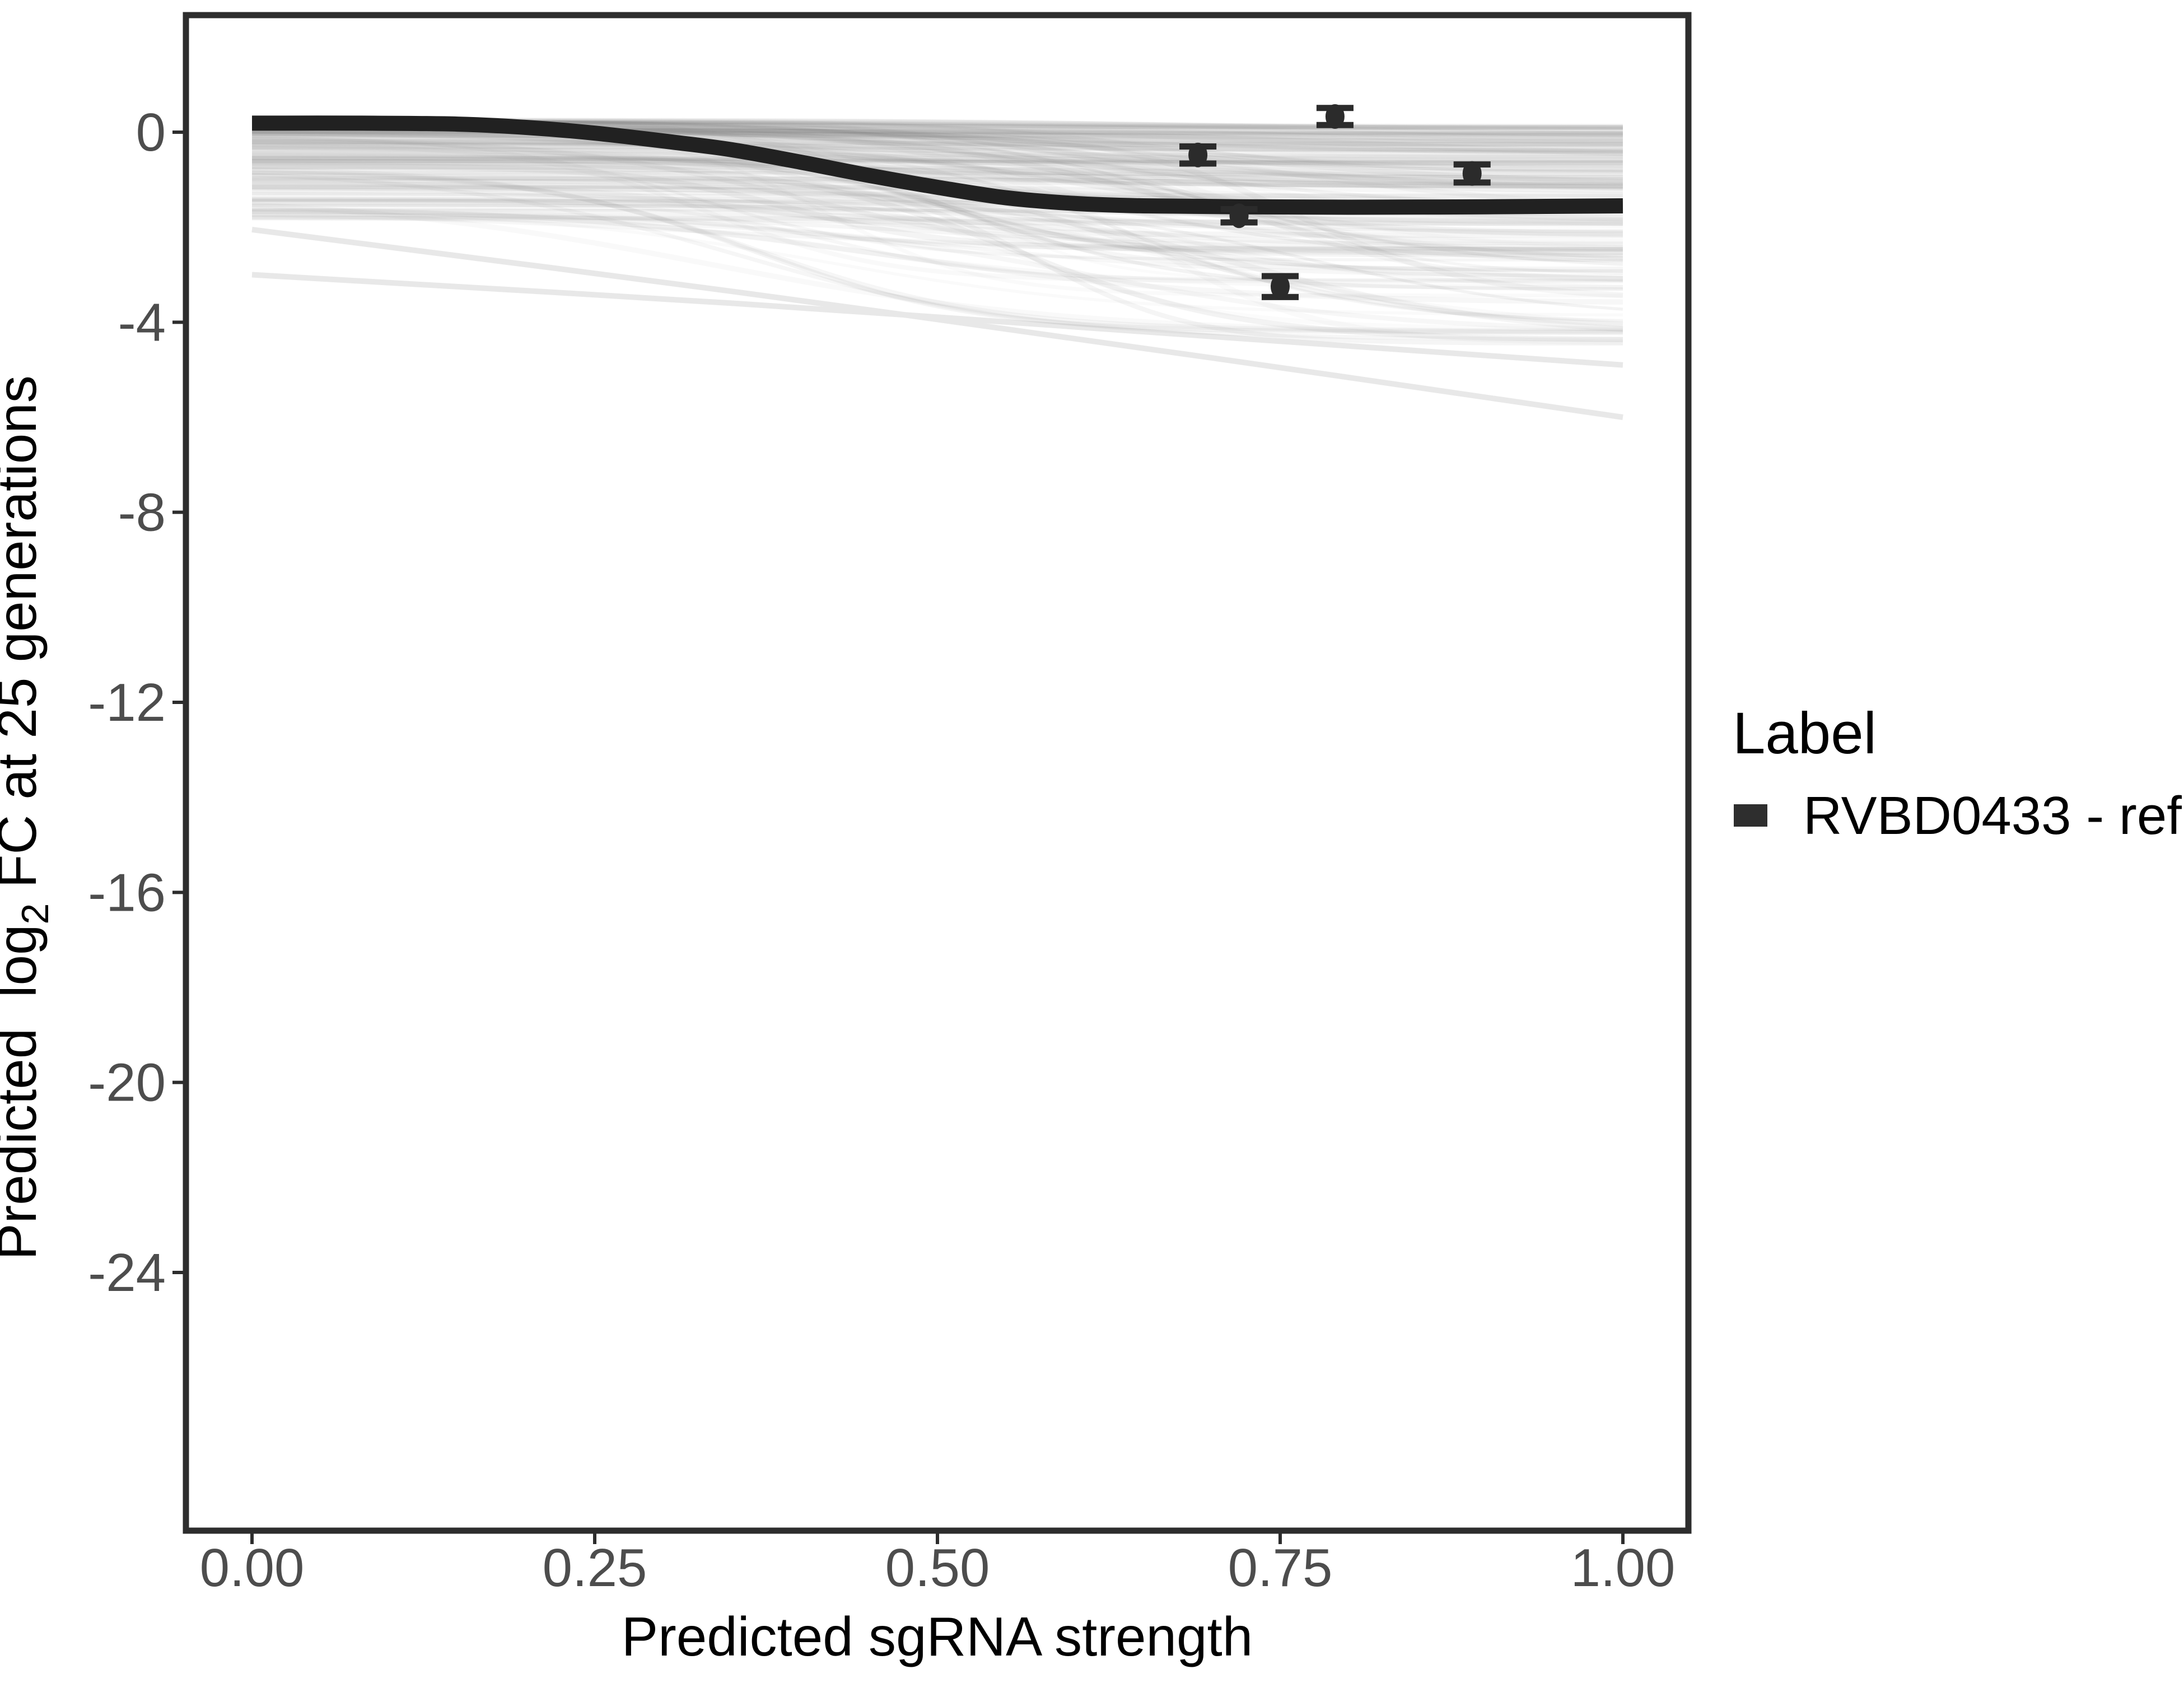 The height and width of the screenshot is (1683, 2184). Describe the element at coordinates (253, 1568) in the screenshot. I see `x-tick-label: 0.00` at that location.